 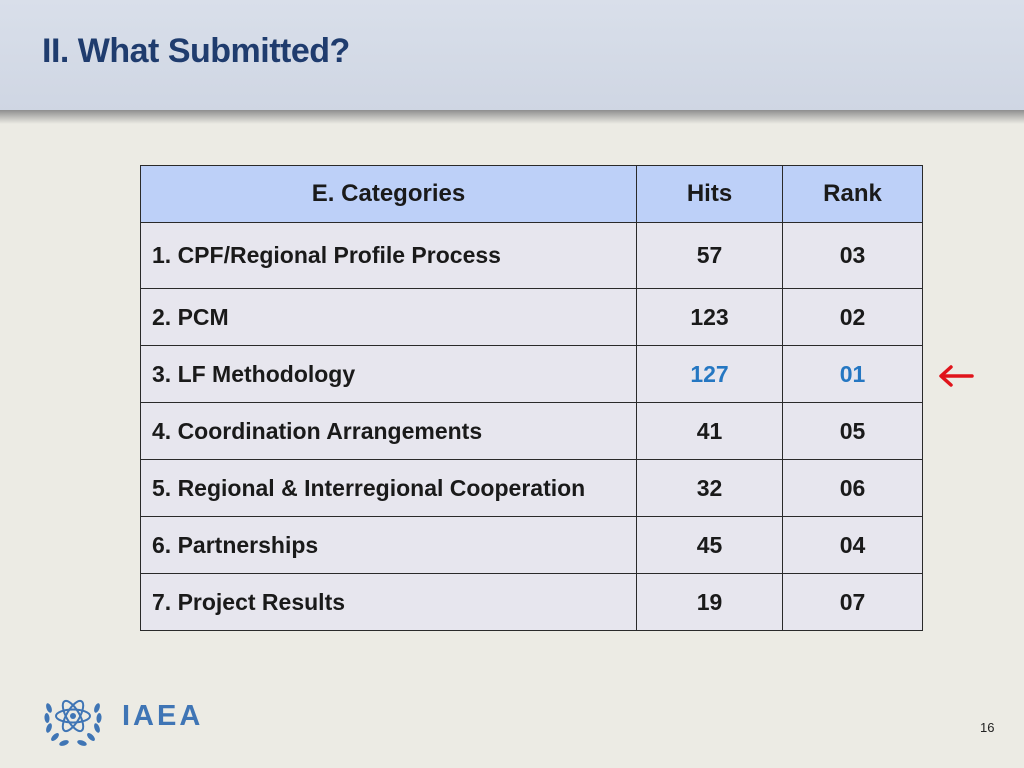 I want to click on column-header-rank: Rank, so click(x=852, y=194).